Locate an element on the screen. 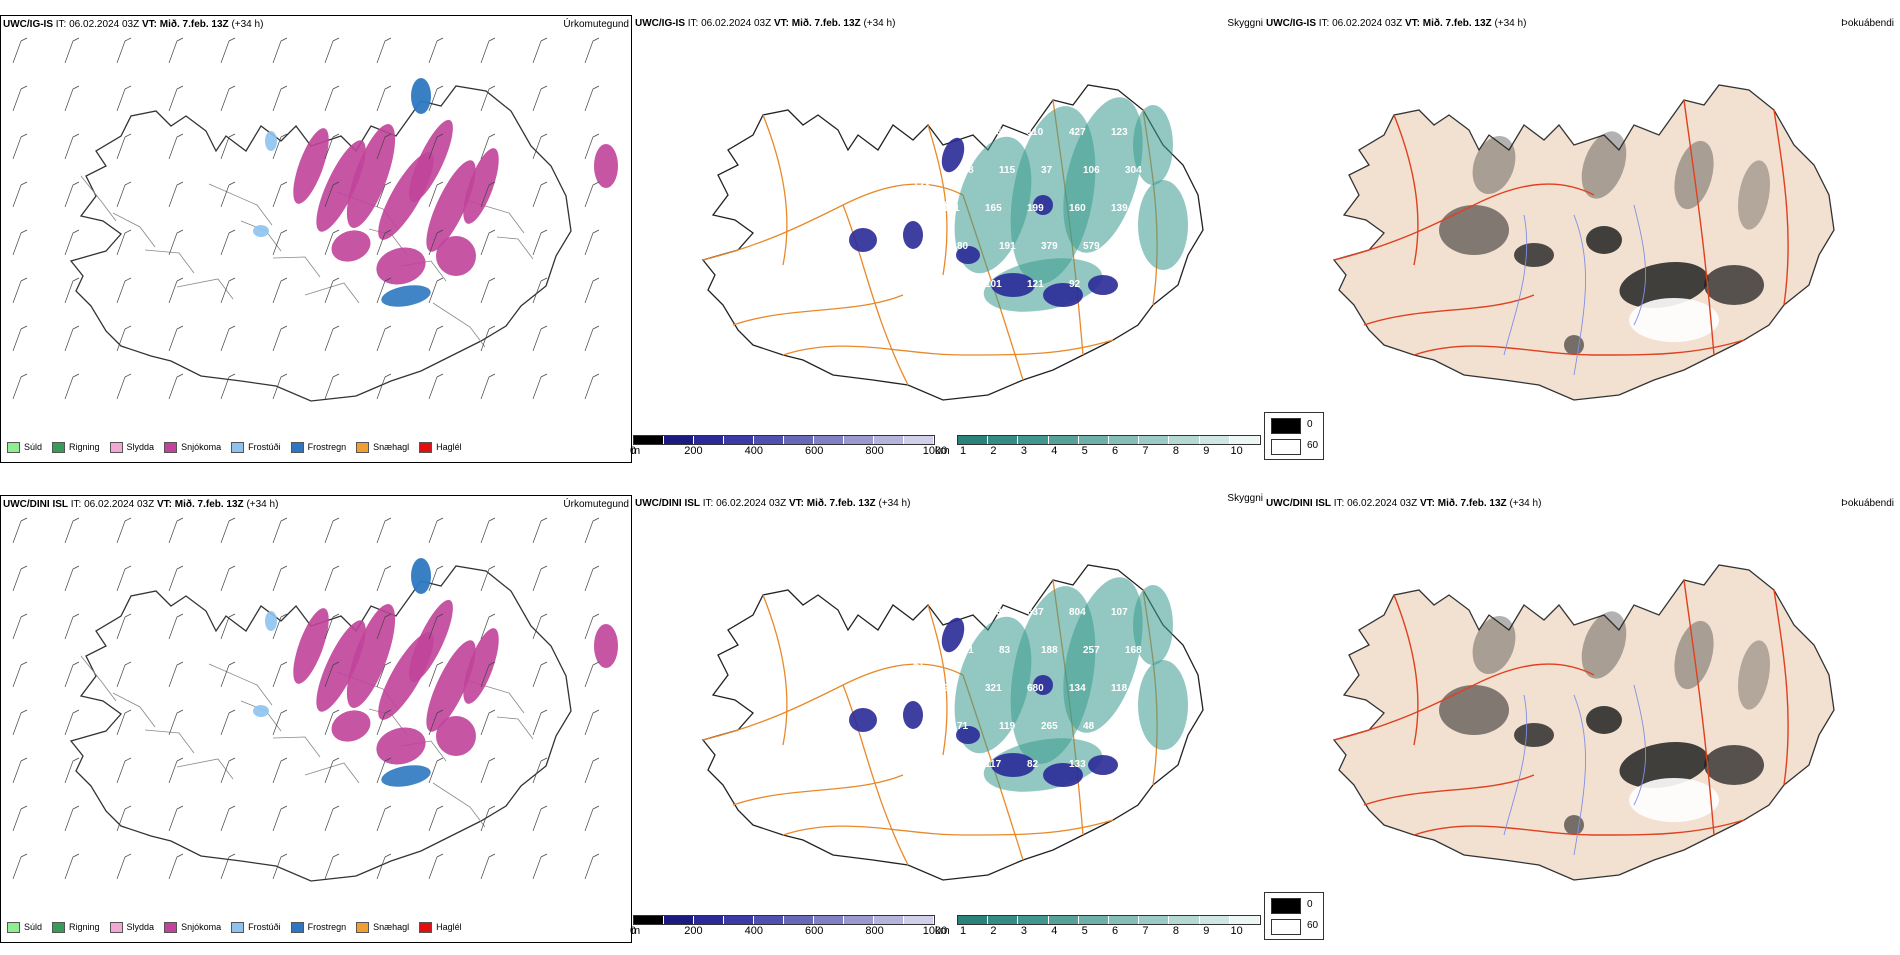 The height and width of the screenshot is (955, 1900). visibility-value-label: 680 is located at coordinates (1035, 688).